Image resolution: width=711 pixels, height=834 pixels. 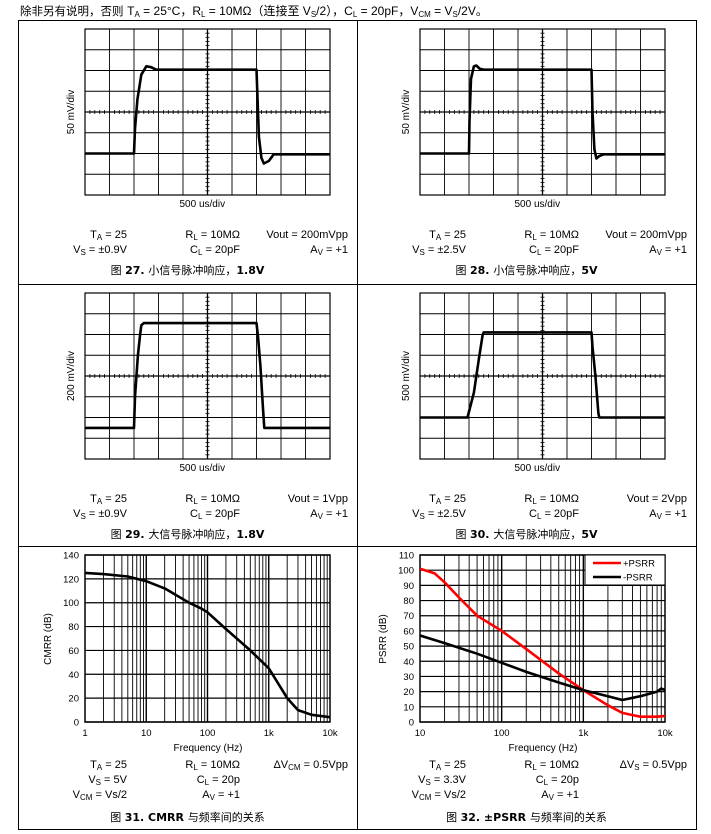 What do you see at coordinates (408, 616) in the screenshot?
I see `y-tick-label: 70` at bounding box center [408, 616].